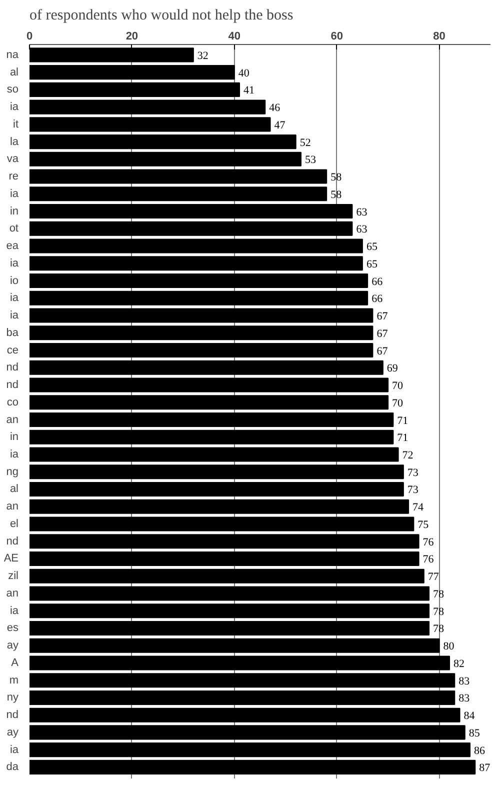 The image size is (504, 786). What do you see at coordinates (480, 750) in the screenshot?
I see `data-label: 86` at bounding box center [480, 750].